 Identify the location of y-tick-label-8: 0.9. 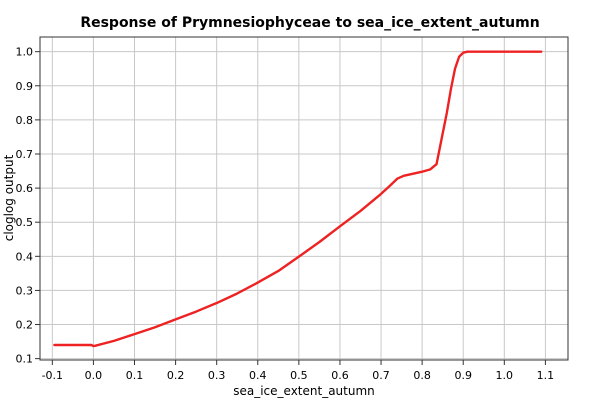
(25, 86).